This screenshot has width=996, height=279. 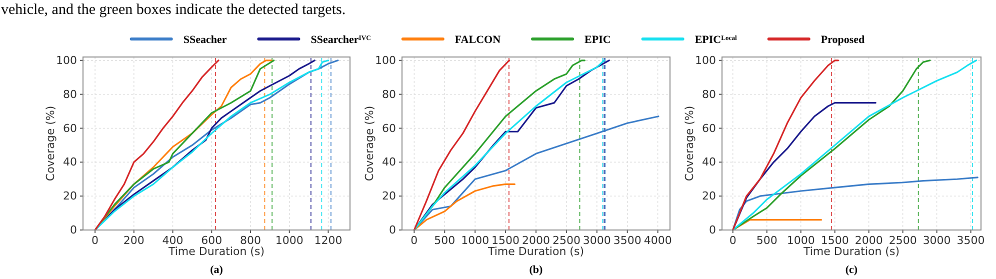 I want to click on x-tick-label: 400, so click(x=173, y=240).